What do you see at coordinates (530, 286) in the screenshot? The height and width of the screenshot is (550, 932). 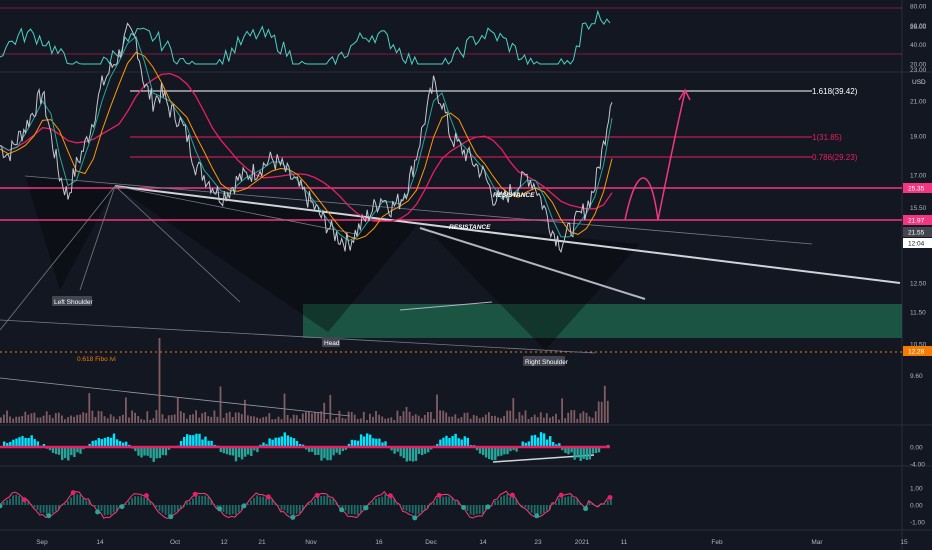 I see `right-shoulder-shape` at bounding box center [530, 286].